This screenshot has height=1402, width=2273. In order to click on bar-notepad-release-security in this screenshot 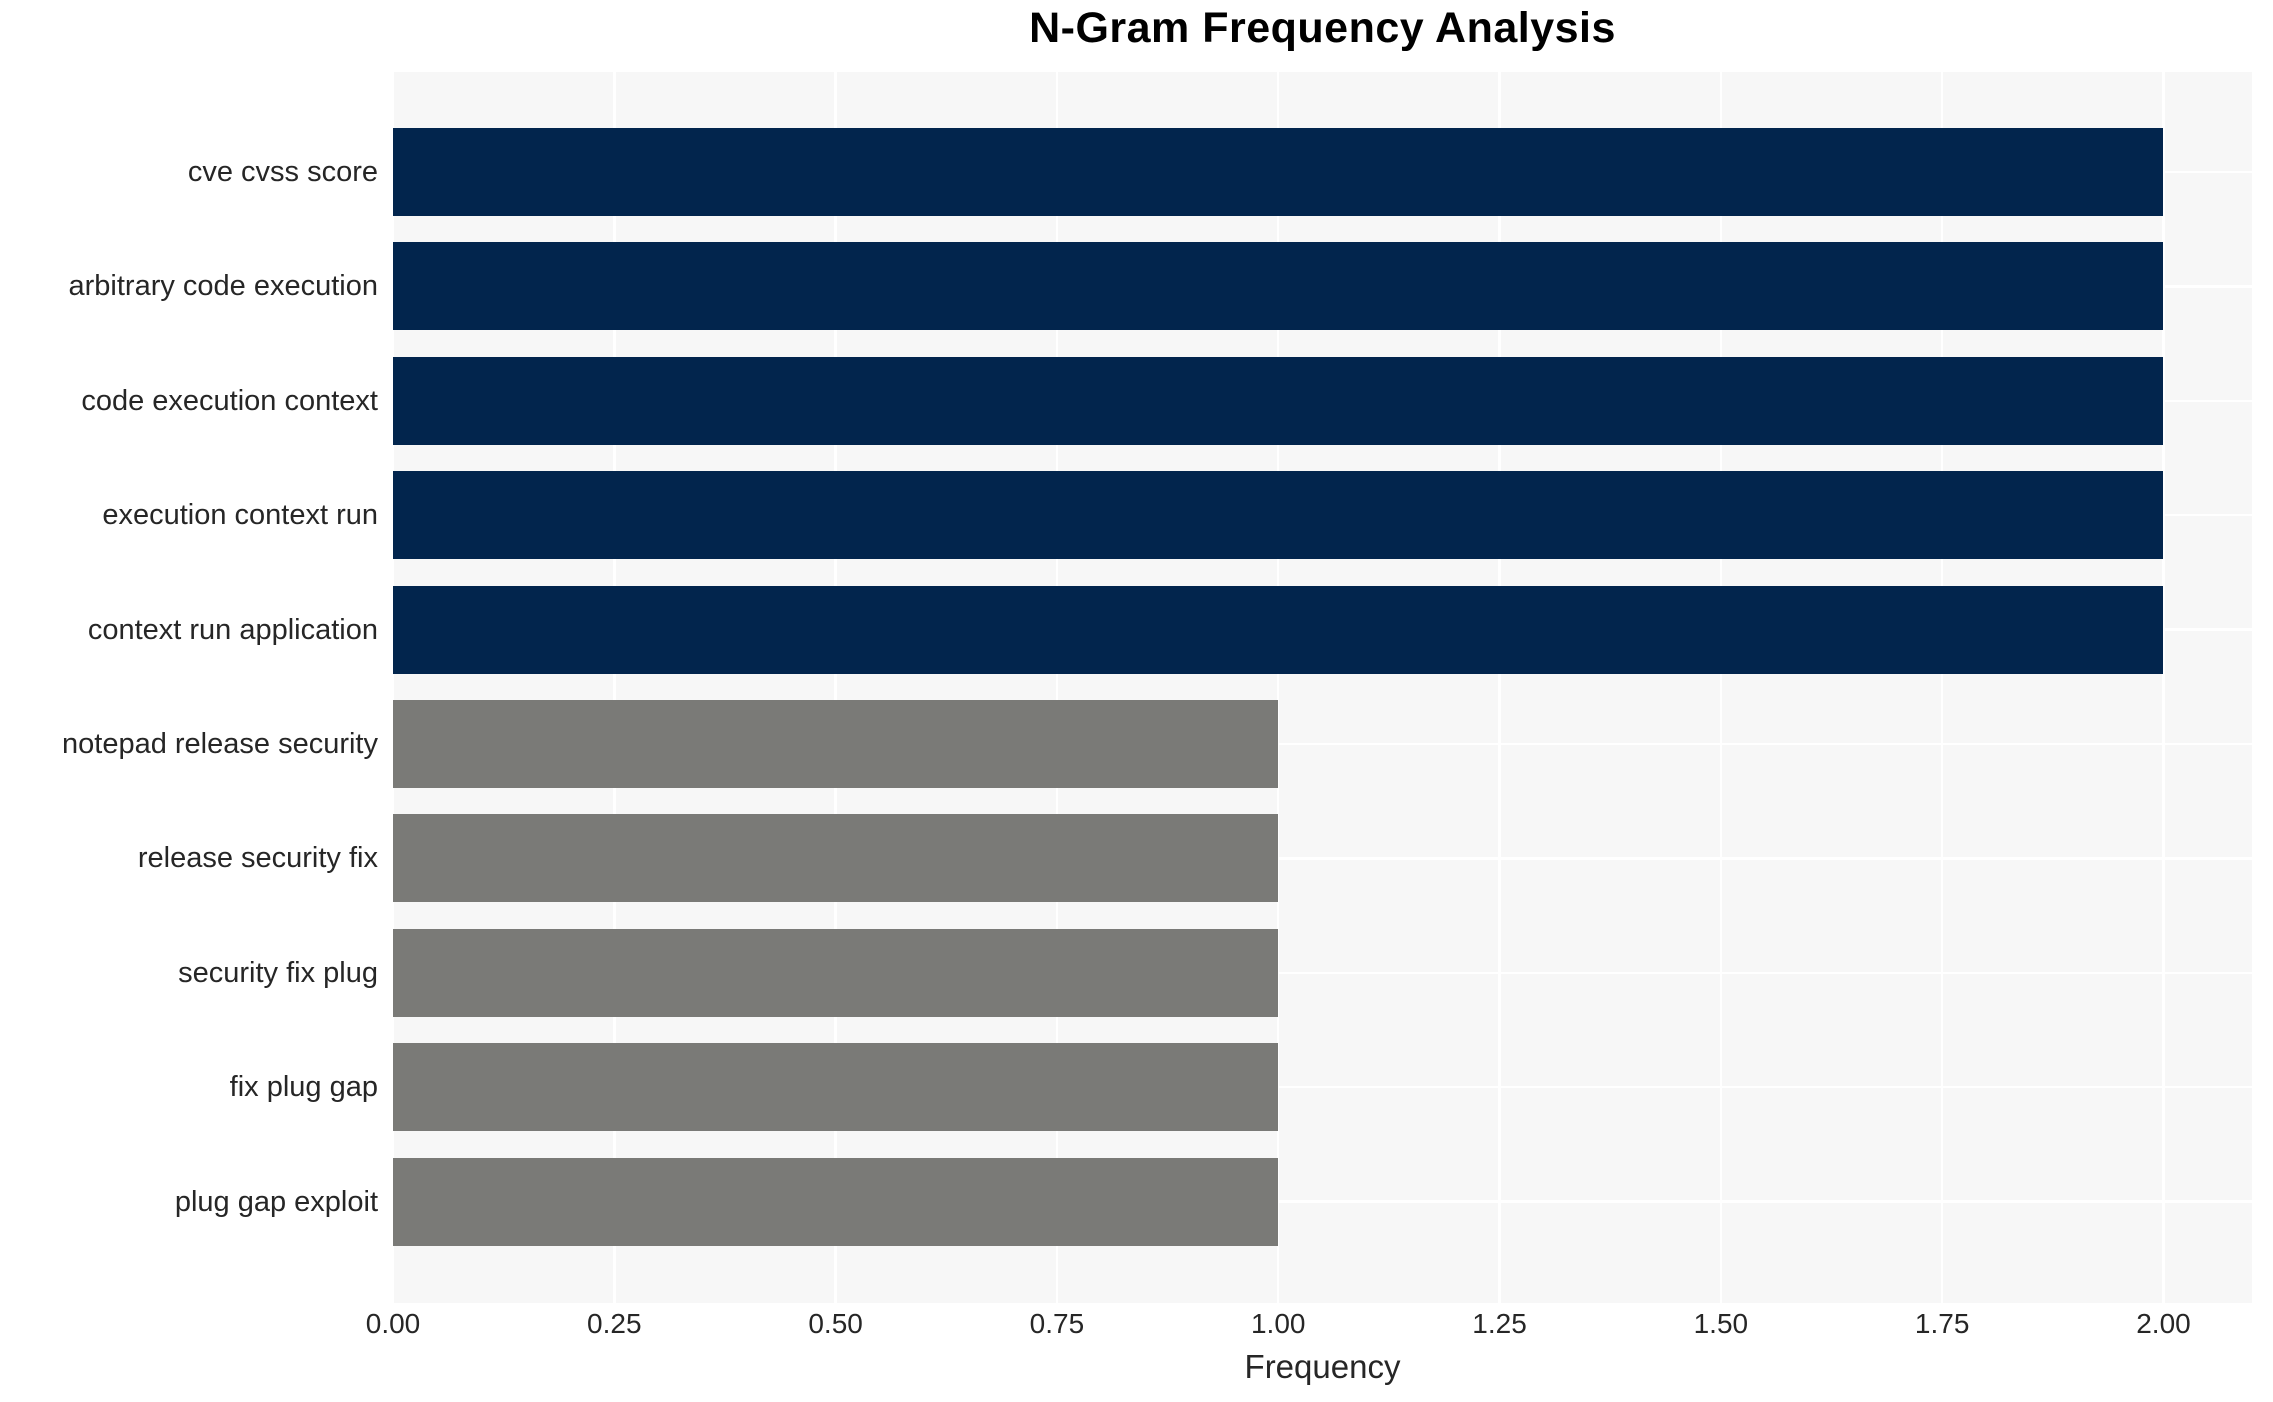, I will do `click(836, 744)`.